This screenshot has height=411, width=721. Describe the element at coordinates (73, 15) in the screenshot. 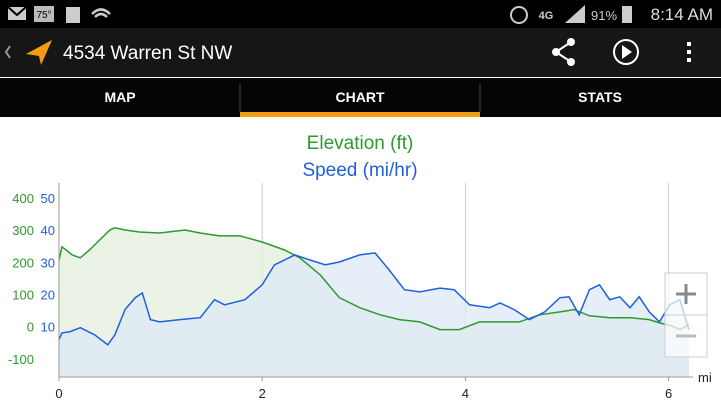

I see `usb-icon` at that location.